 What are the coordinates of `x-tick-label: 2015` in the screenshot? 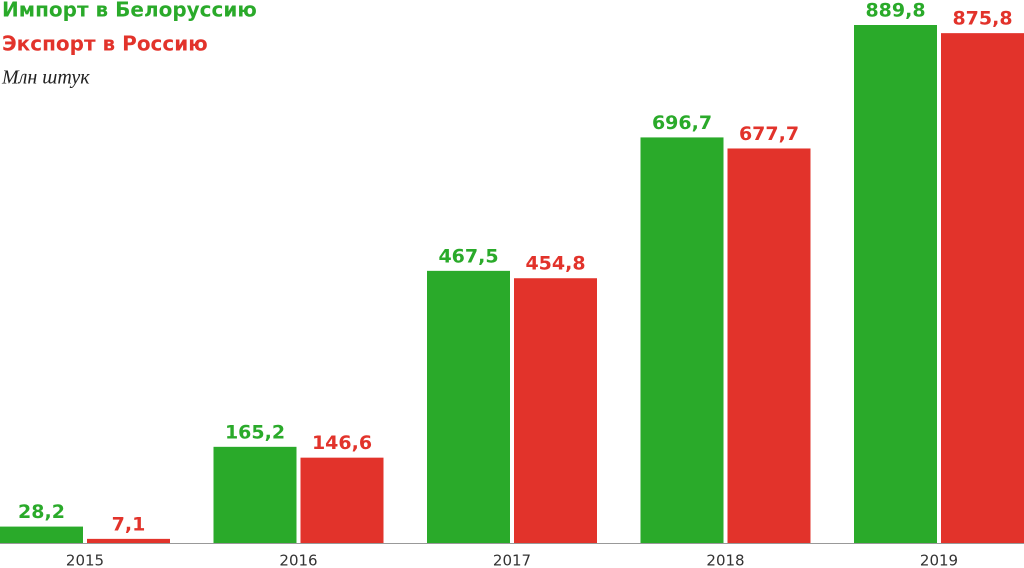 It's located at (85, 560).